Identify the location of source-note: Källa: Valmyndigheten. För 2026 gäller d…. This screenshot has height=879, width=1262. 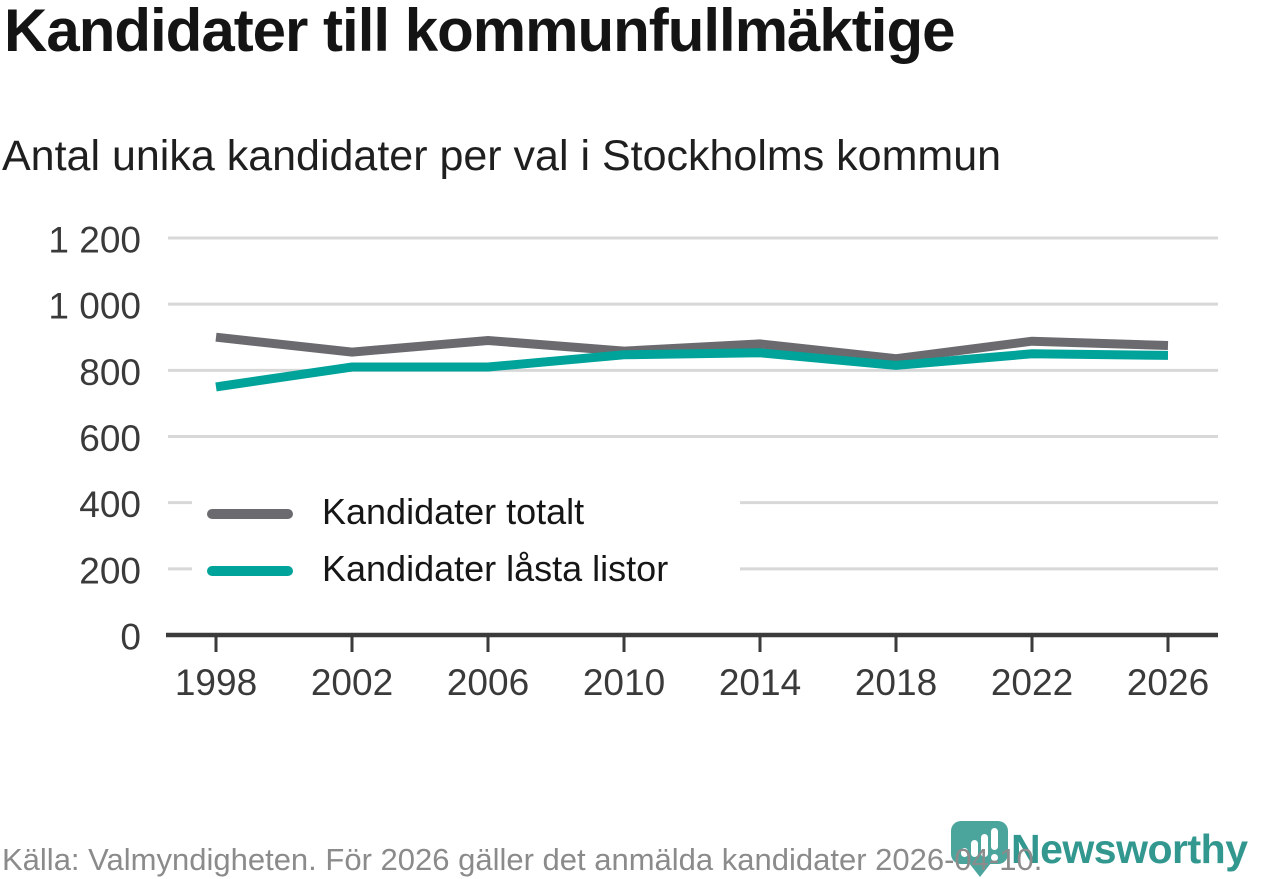
(522, 859).